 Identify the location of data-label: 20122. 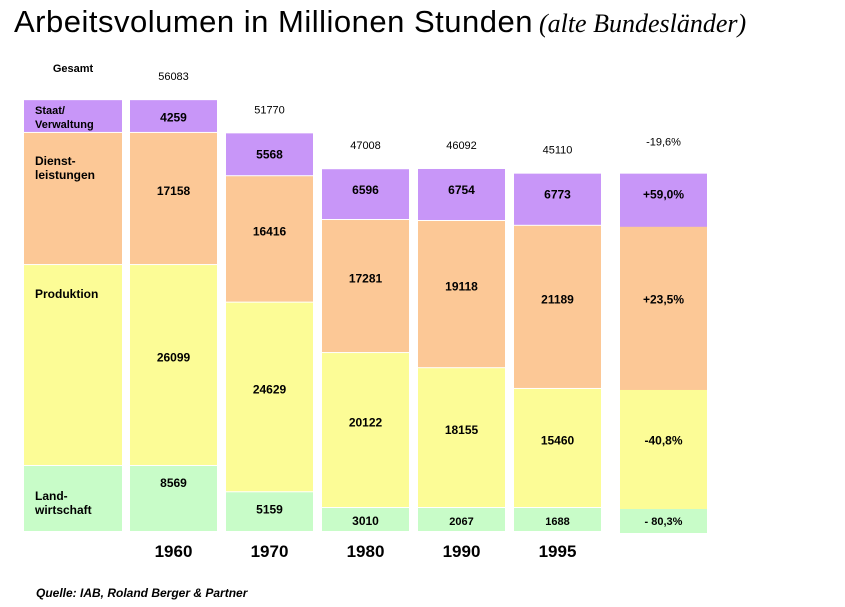
(366, 423).